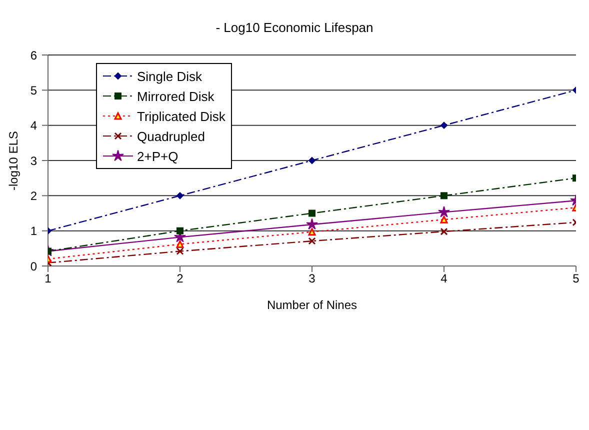  I want to click on legend-label: Triplicated Disk, so click(181, 116).